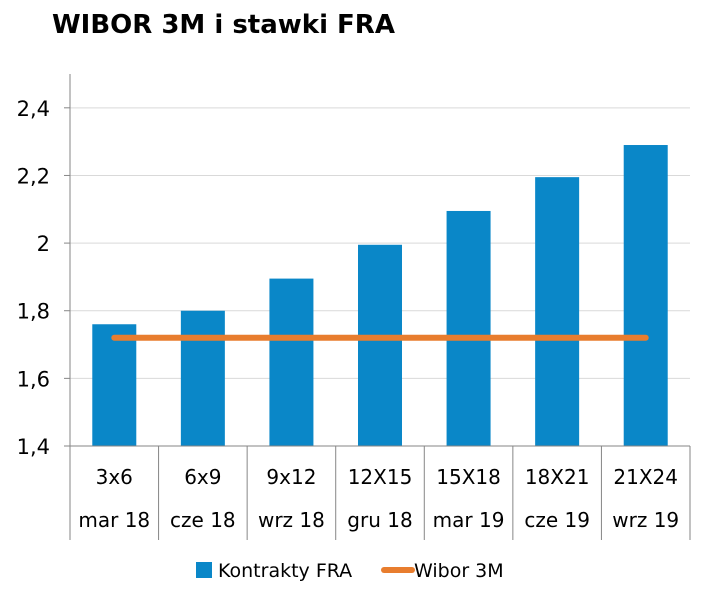 The height and width of the screenshot is (591, 702). Describe the element at coordinates (380, 477) in the screenshot. I see `category-label: 12X15` at that location.